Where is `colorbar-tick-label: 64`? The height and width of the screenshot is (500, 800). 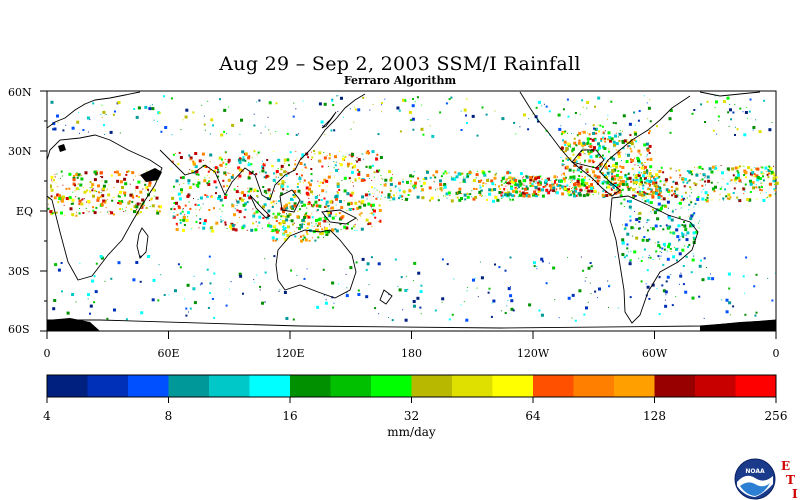
colorbar-tick-label: 64 is located at coordinates (533, 416).